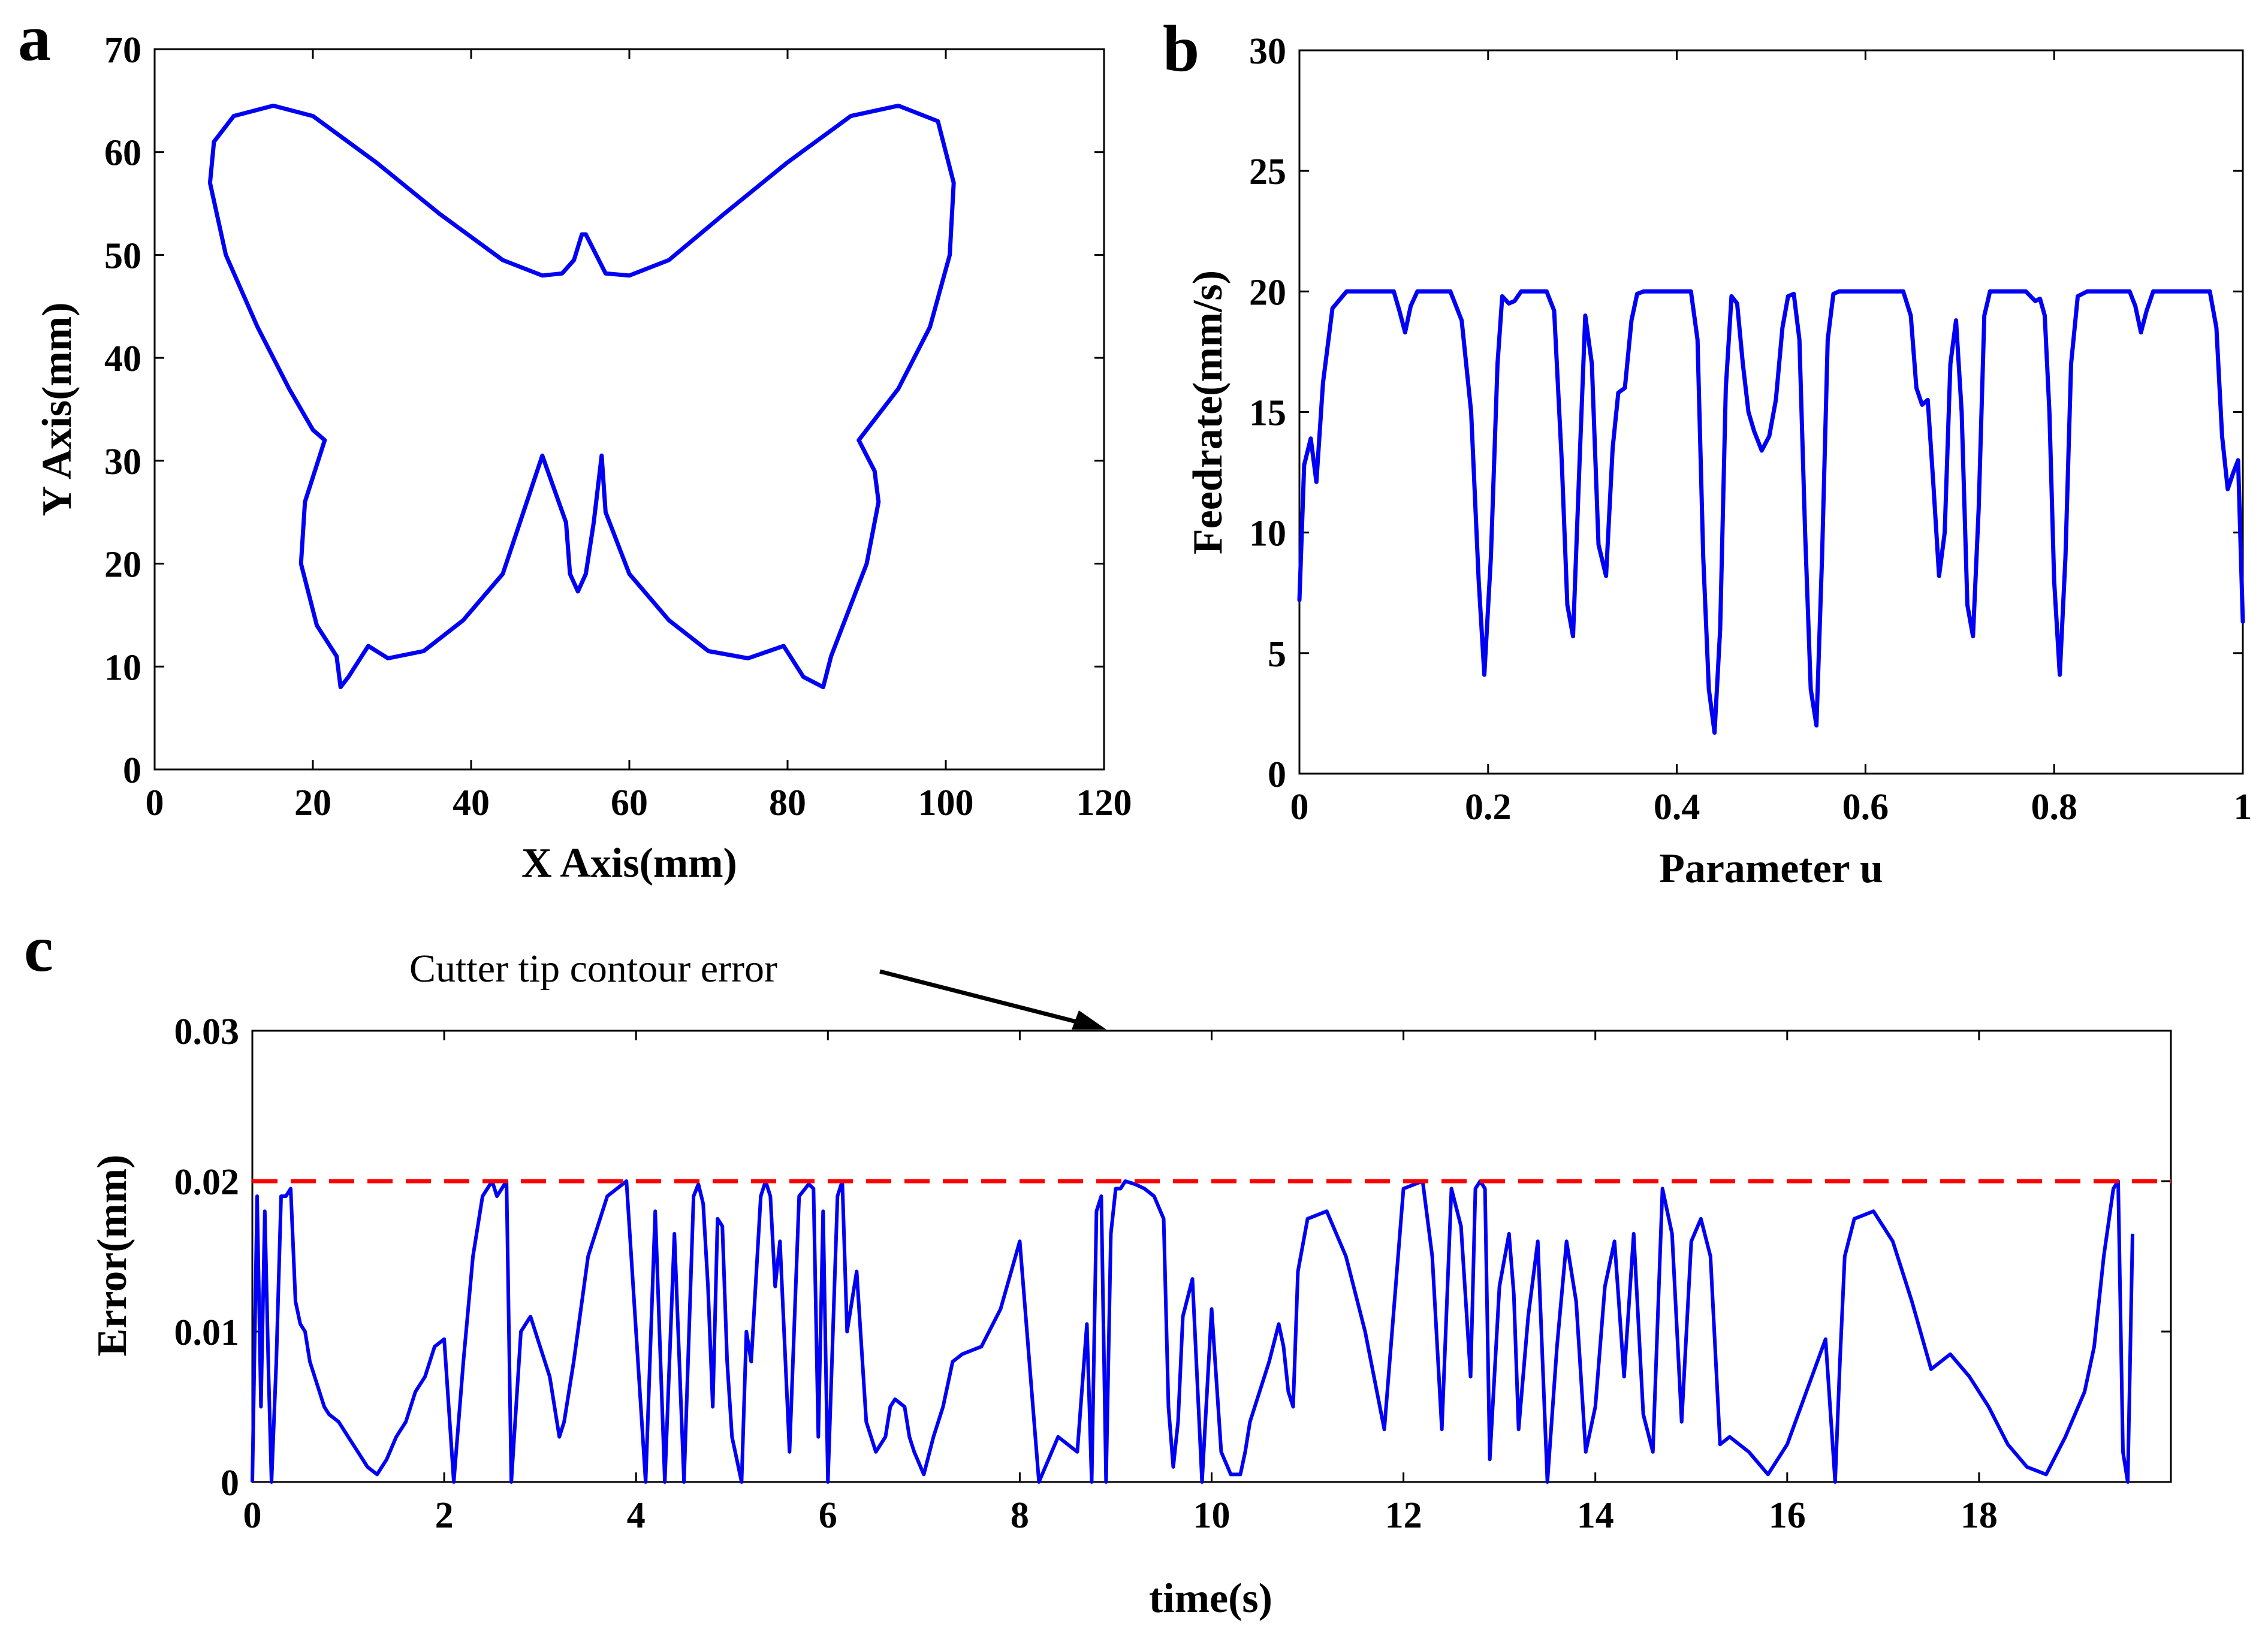 The image size is (2268, 1633). I want to click on b-y-tick-label: 20, so click(1268, 292).